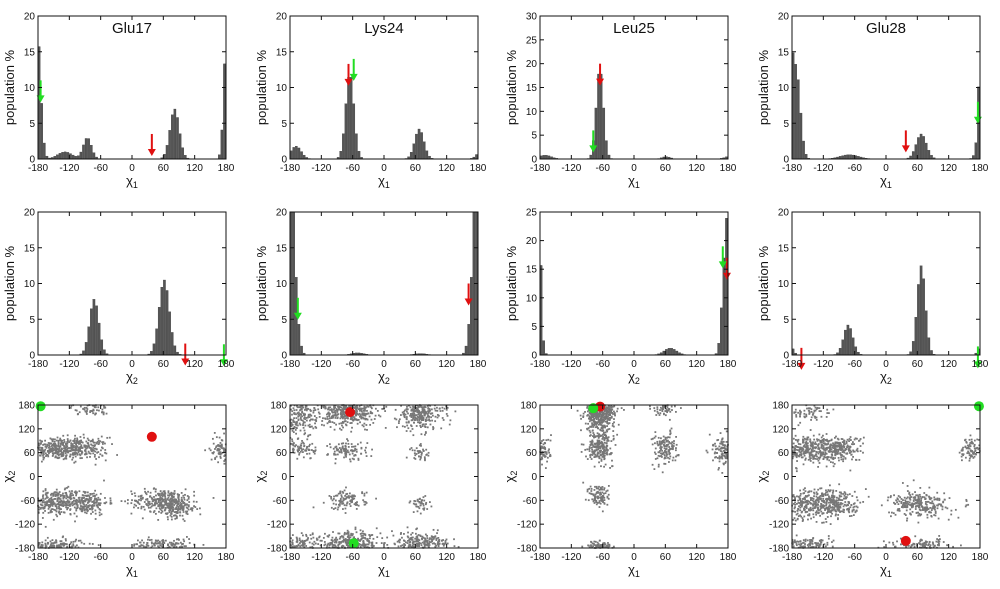 This screenshot has width=1000, height=589. Describe the element at coordinates (886, 283) in the screenshot. I see `plot-frame` at that location.